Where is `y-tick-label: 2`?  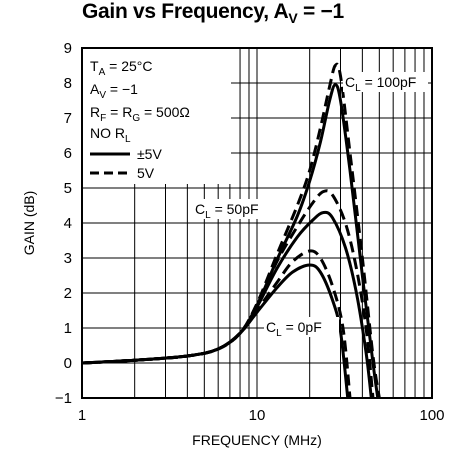
y-tick-label: 2 is located at coordinates (68, 293).